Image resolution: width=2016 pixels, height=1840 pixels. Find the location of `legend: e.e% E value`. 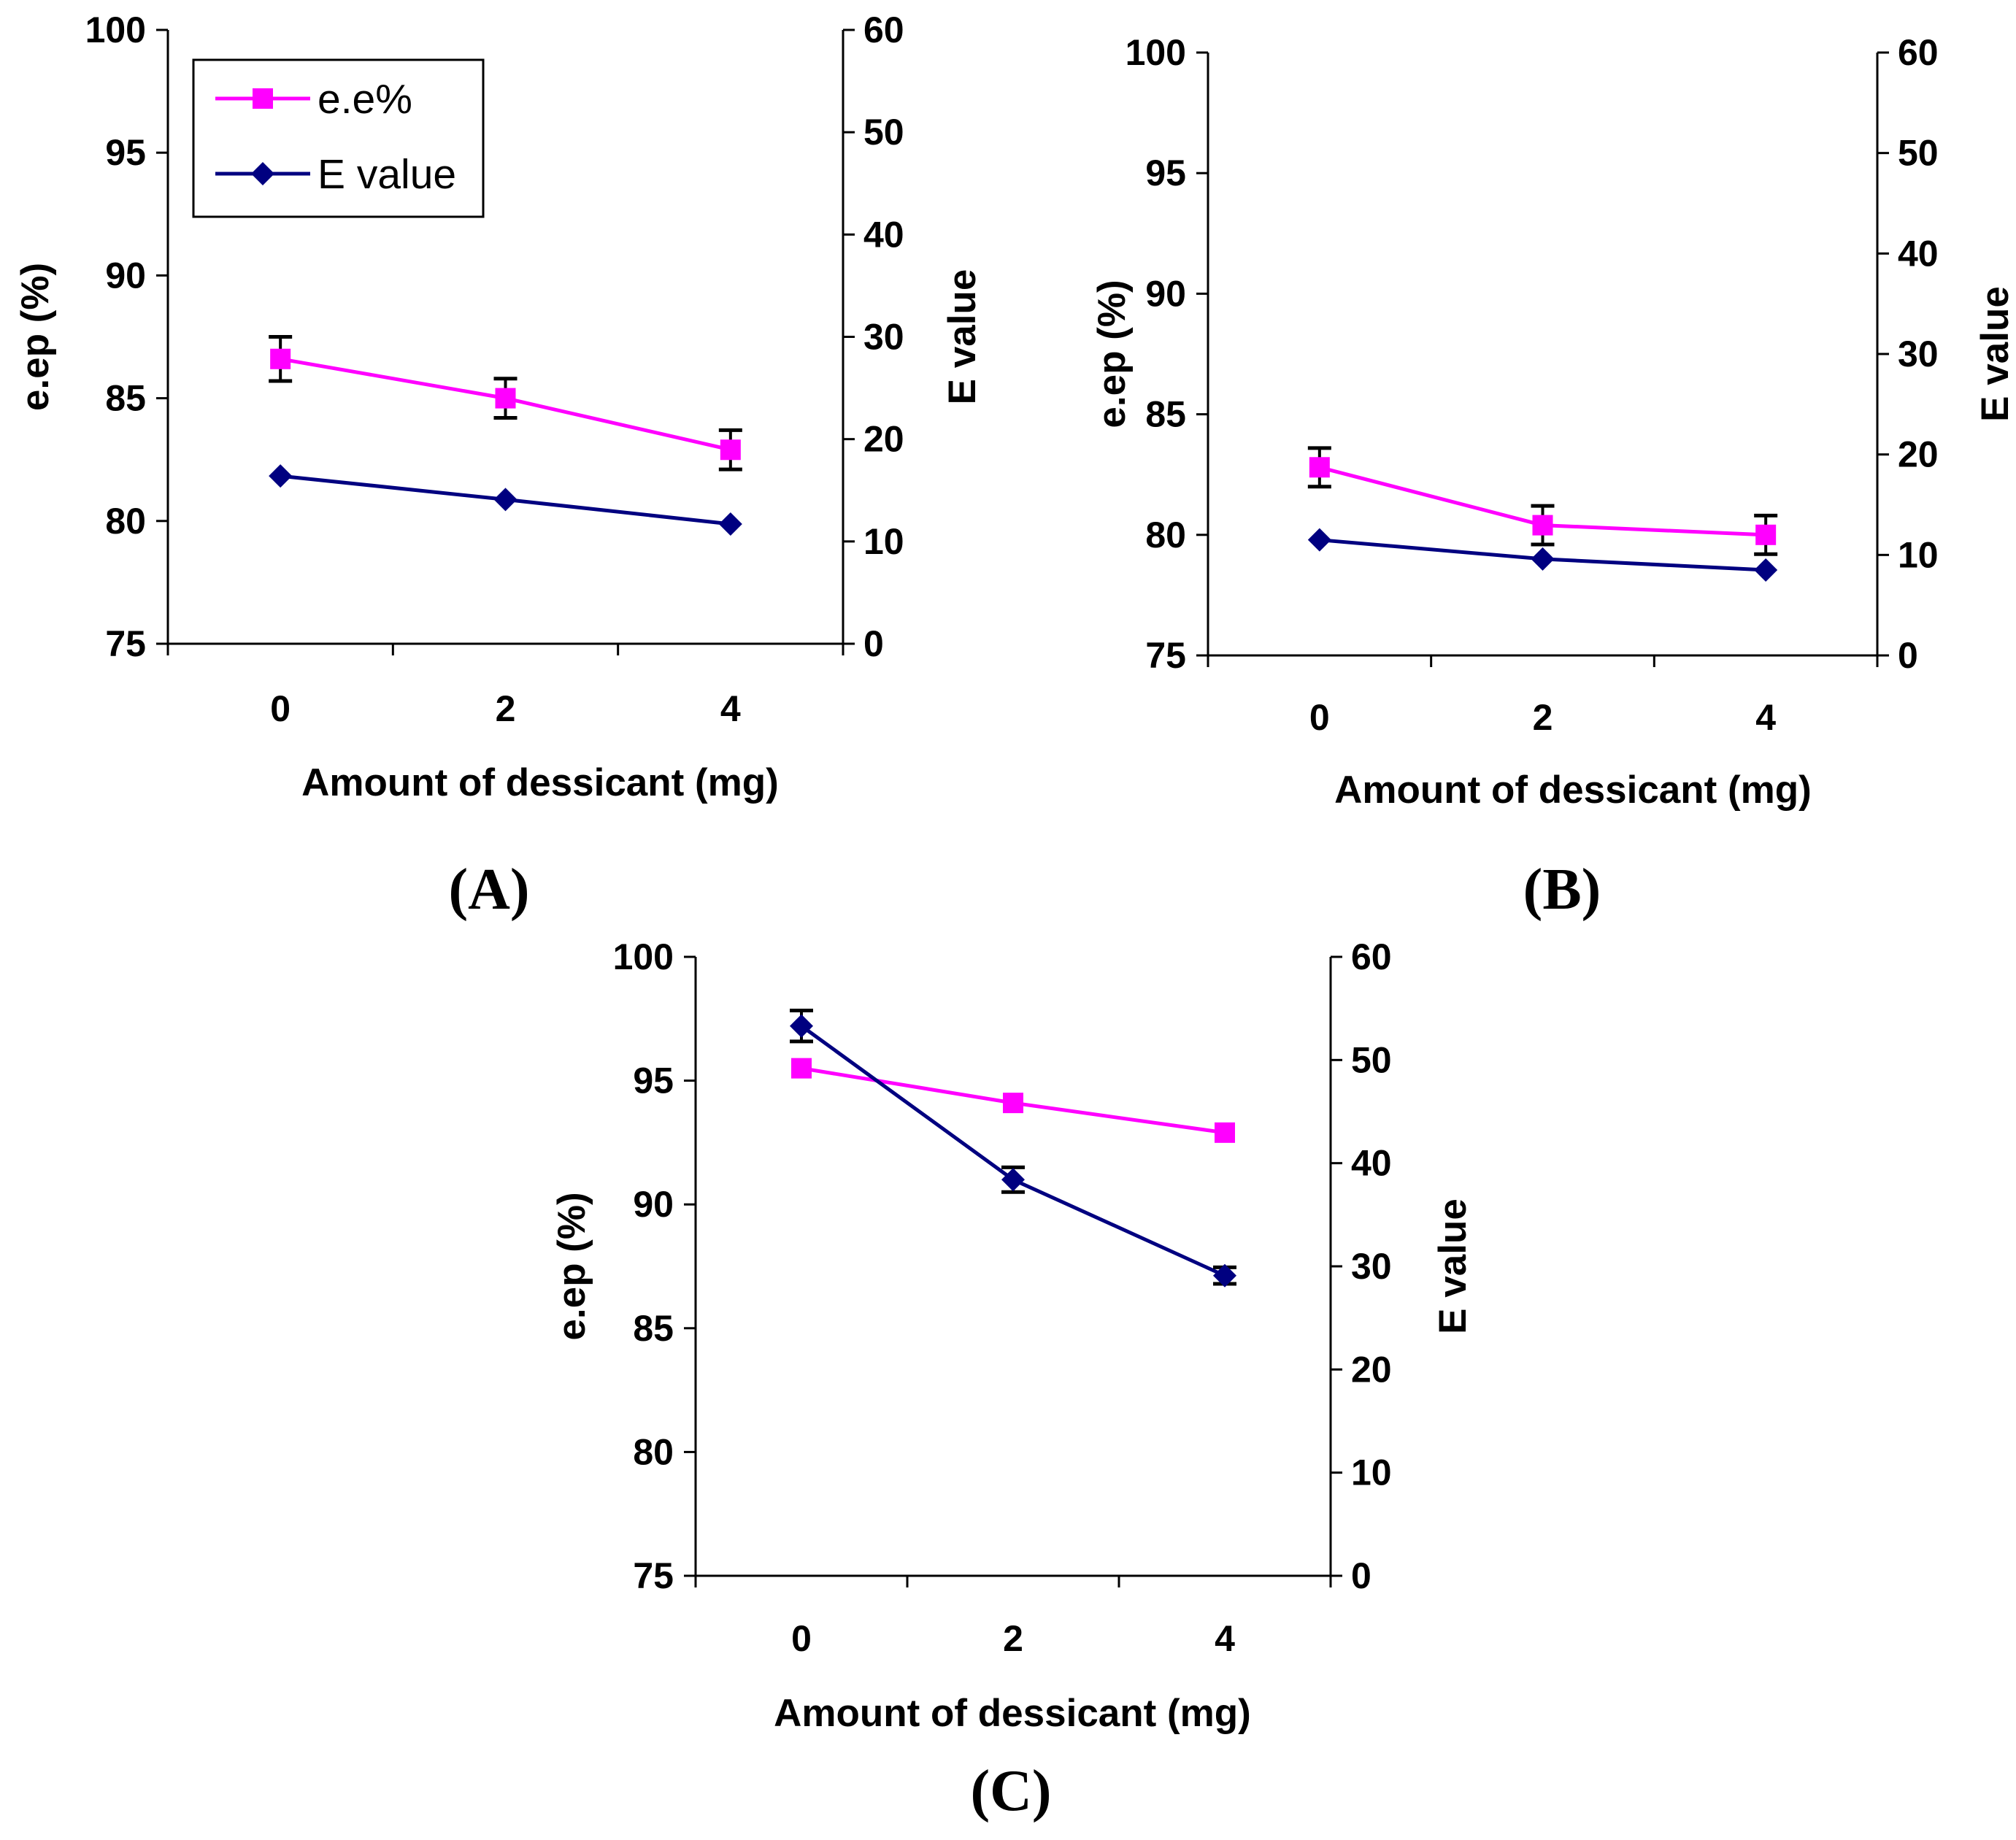

legend: e.e% E value is located at coordinates (338, 138).